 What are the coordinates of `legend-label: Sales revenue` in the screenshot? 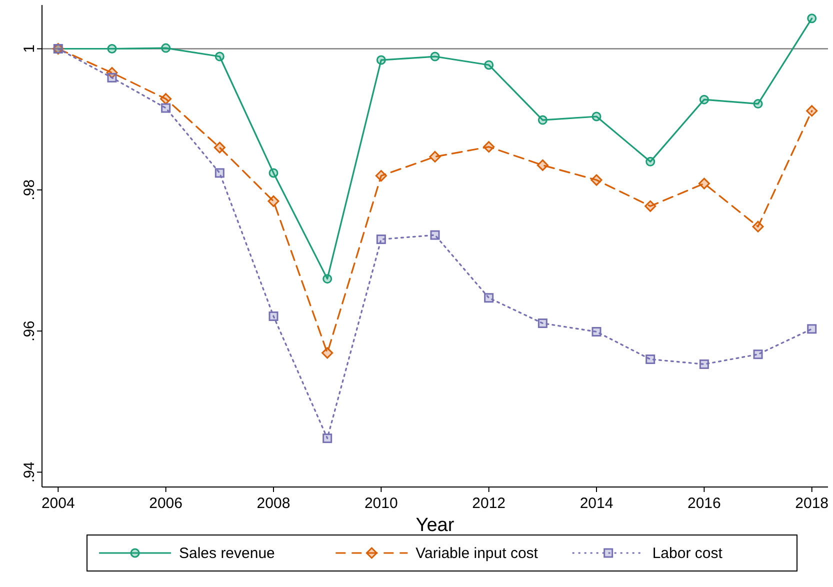 It's located at (227, 553).